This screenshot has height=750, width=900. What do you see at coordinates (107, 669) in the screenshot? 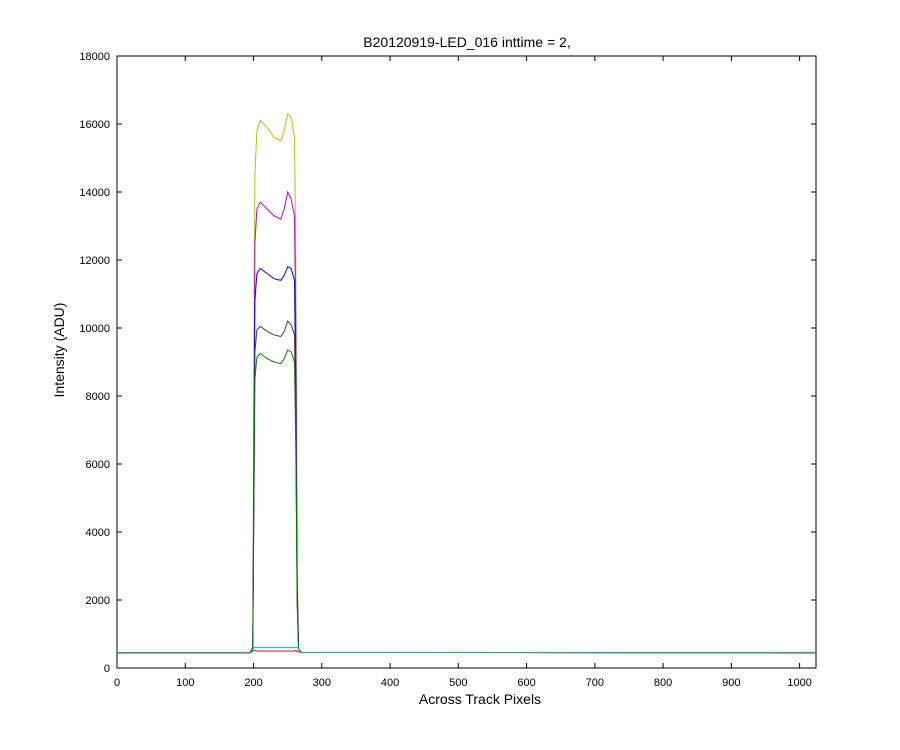
I see `y-tick-label: 0` at bounding box center [107, 669].